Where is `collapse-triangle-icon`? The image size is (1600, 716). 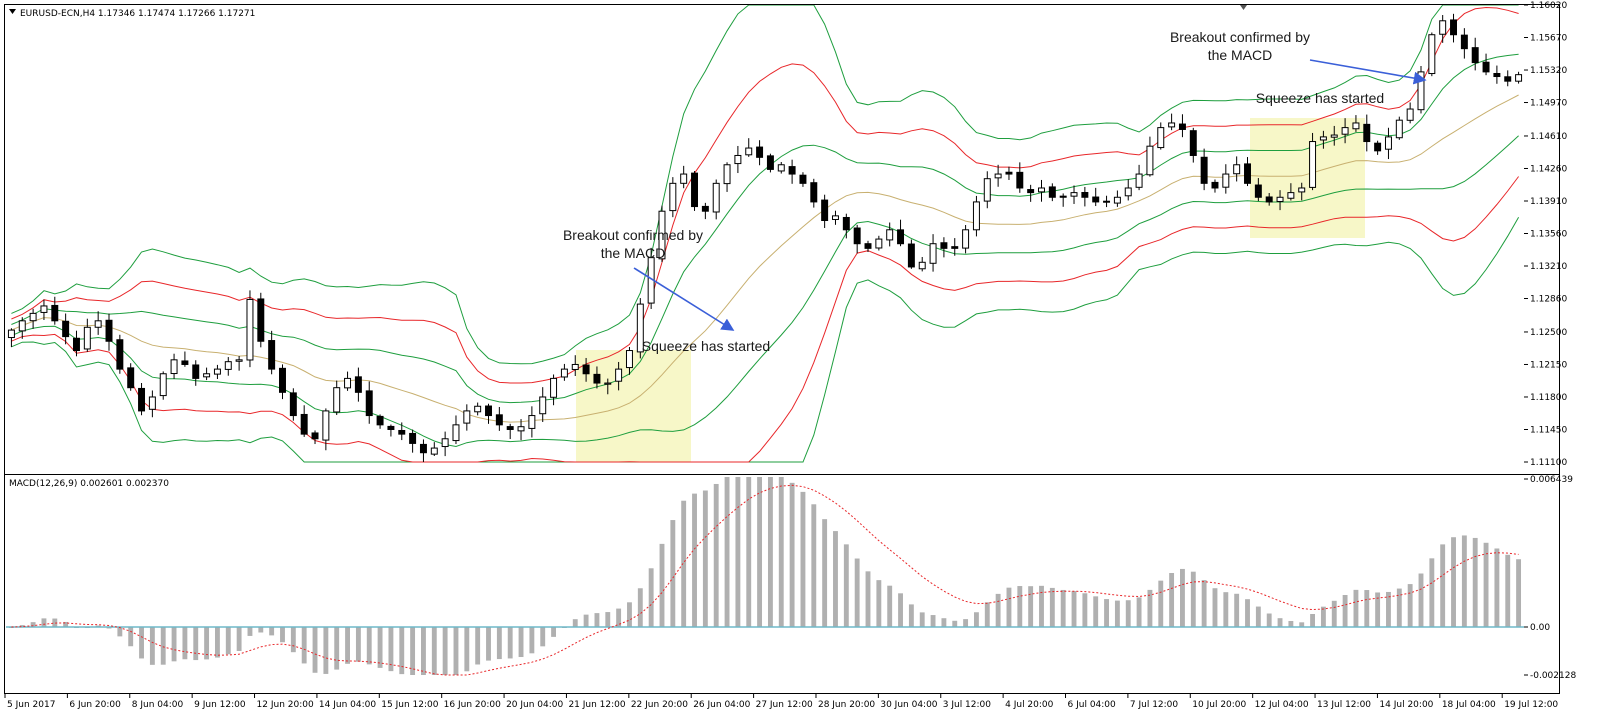 collapse-triangle-icon is located at coordinates (12, 11).